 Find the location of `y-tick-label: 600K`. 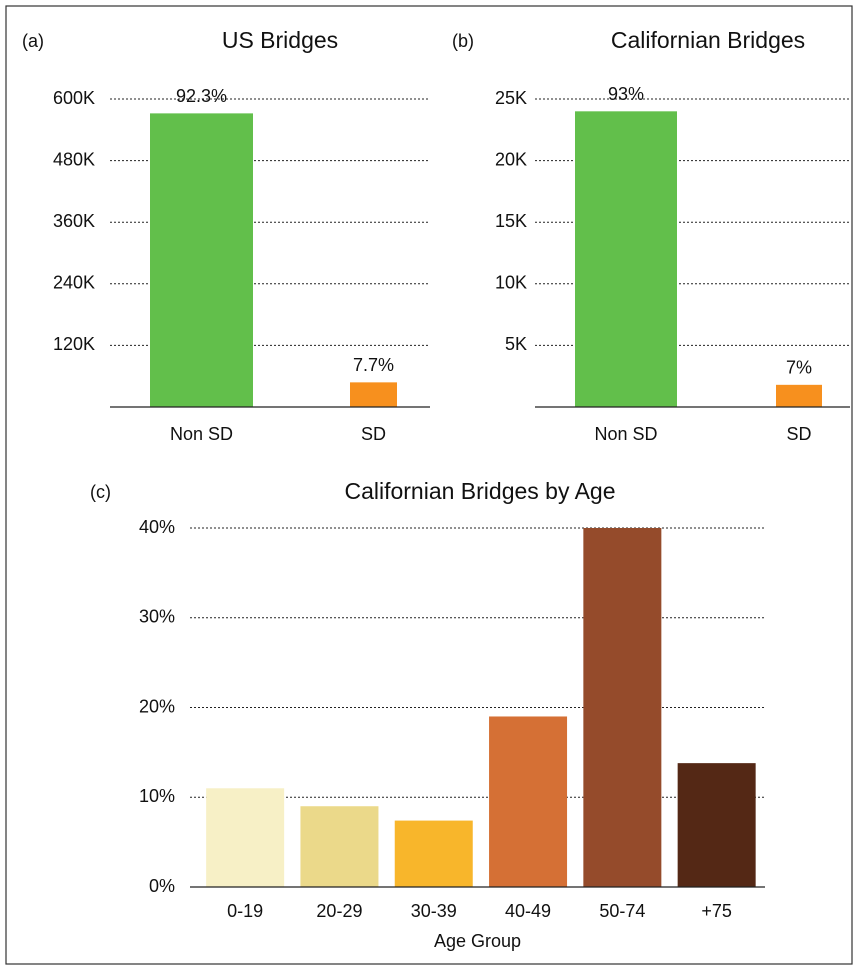

y-tick-label: 600K is located at coordinates (74, 98).